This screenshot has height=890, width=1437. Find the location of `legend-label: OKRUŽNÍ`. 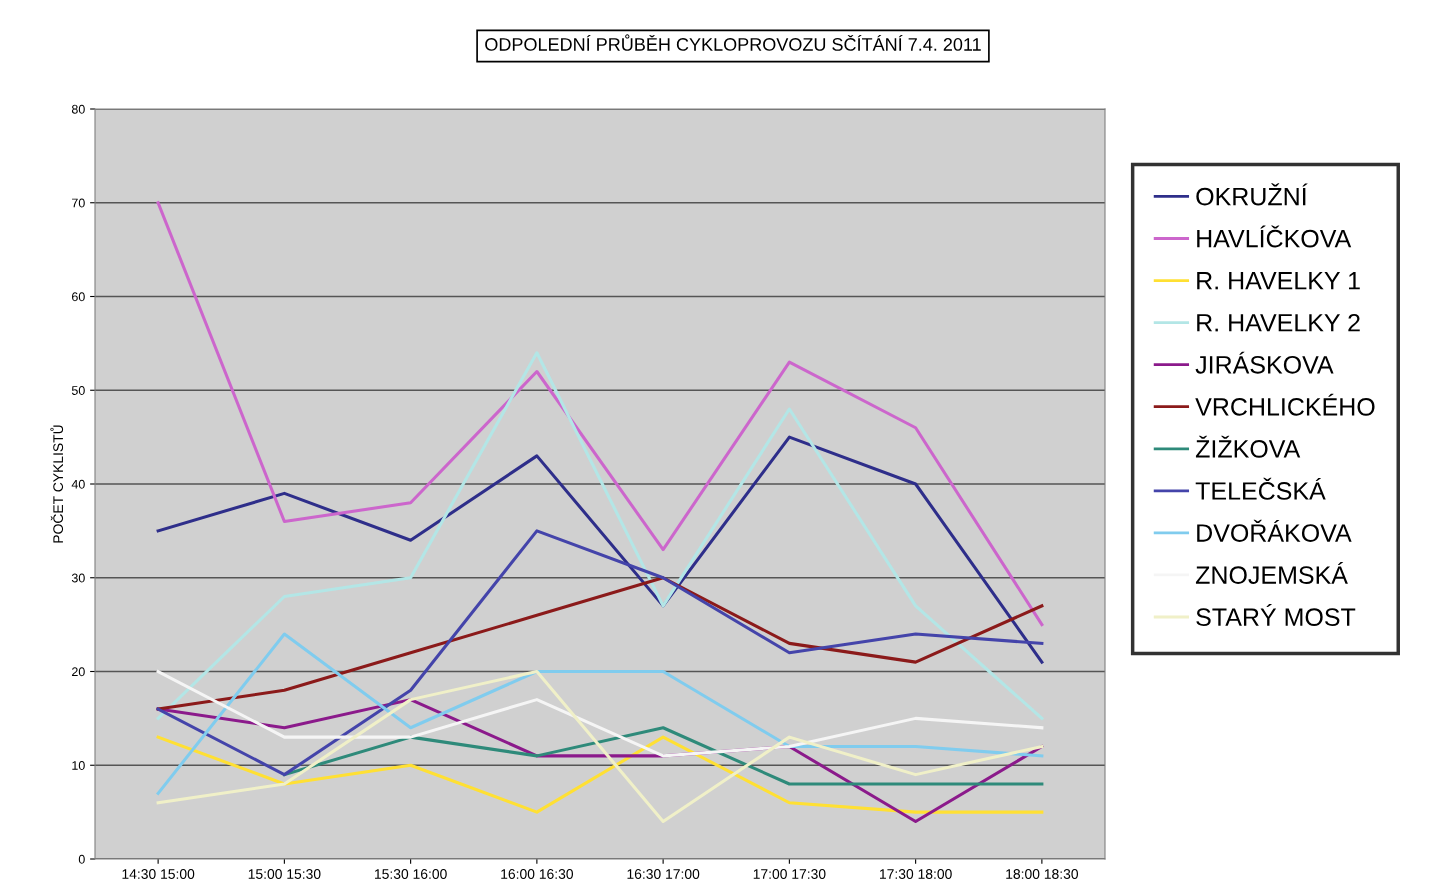

legend-label: OKRUŽNÍ is located at coordinates (1252, 194).